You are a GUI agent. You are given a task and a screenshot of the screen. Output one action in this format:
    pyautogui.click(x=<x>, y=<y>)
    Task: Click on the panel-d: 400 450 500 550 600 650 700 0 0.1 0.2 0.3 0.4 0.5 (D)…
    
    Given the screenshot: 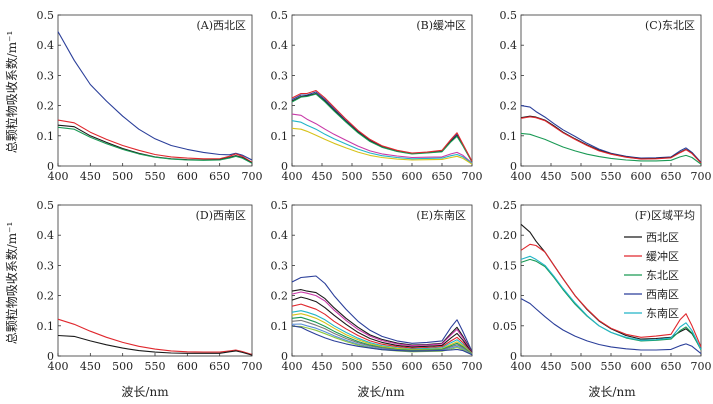 What is the action you would take?
    pyautogui.click(x=150, y=286)
    